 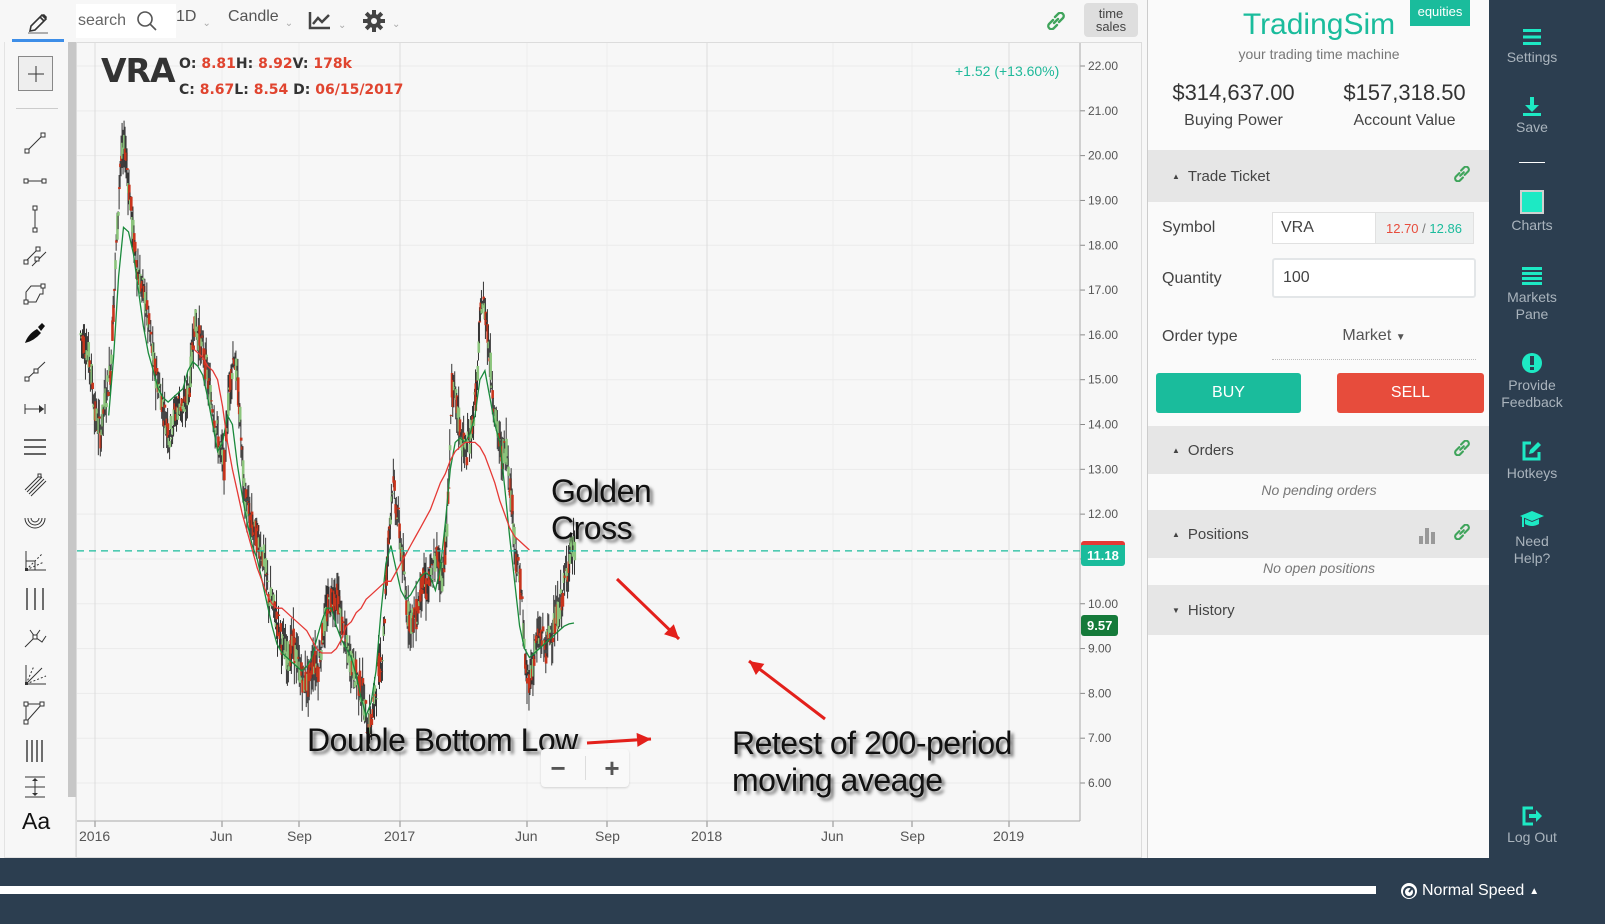 I want to click on parallel-channel-tool, so click(x=35, y=257).